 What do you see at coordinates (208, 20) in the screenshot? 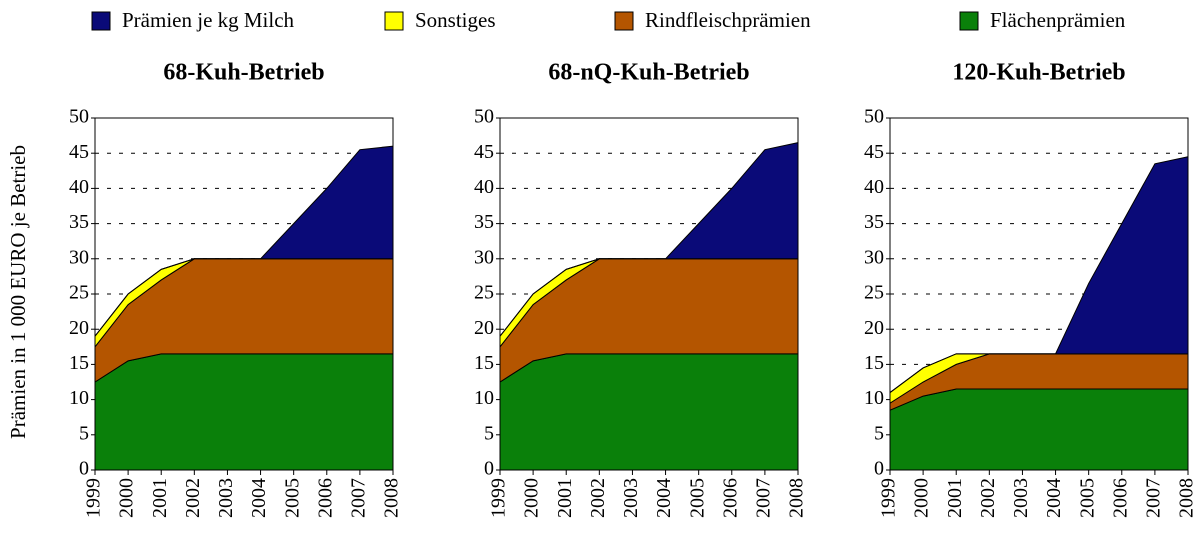
I see `legend-label: Prämien je kg Milch` at bounding box center [208, 20].